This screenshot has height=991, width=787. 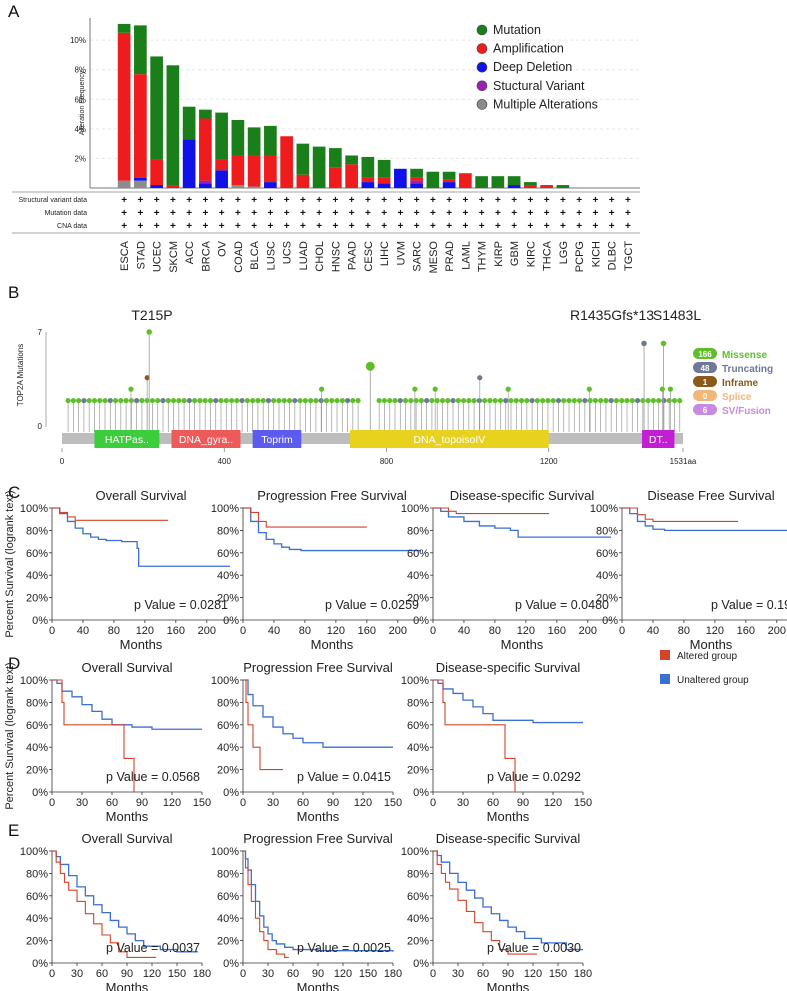 What do you see at coordinates (332, 529) in the screenshot?
I see `unaltered-survival-curve` at bounding box center [332, 529].